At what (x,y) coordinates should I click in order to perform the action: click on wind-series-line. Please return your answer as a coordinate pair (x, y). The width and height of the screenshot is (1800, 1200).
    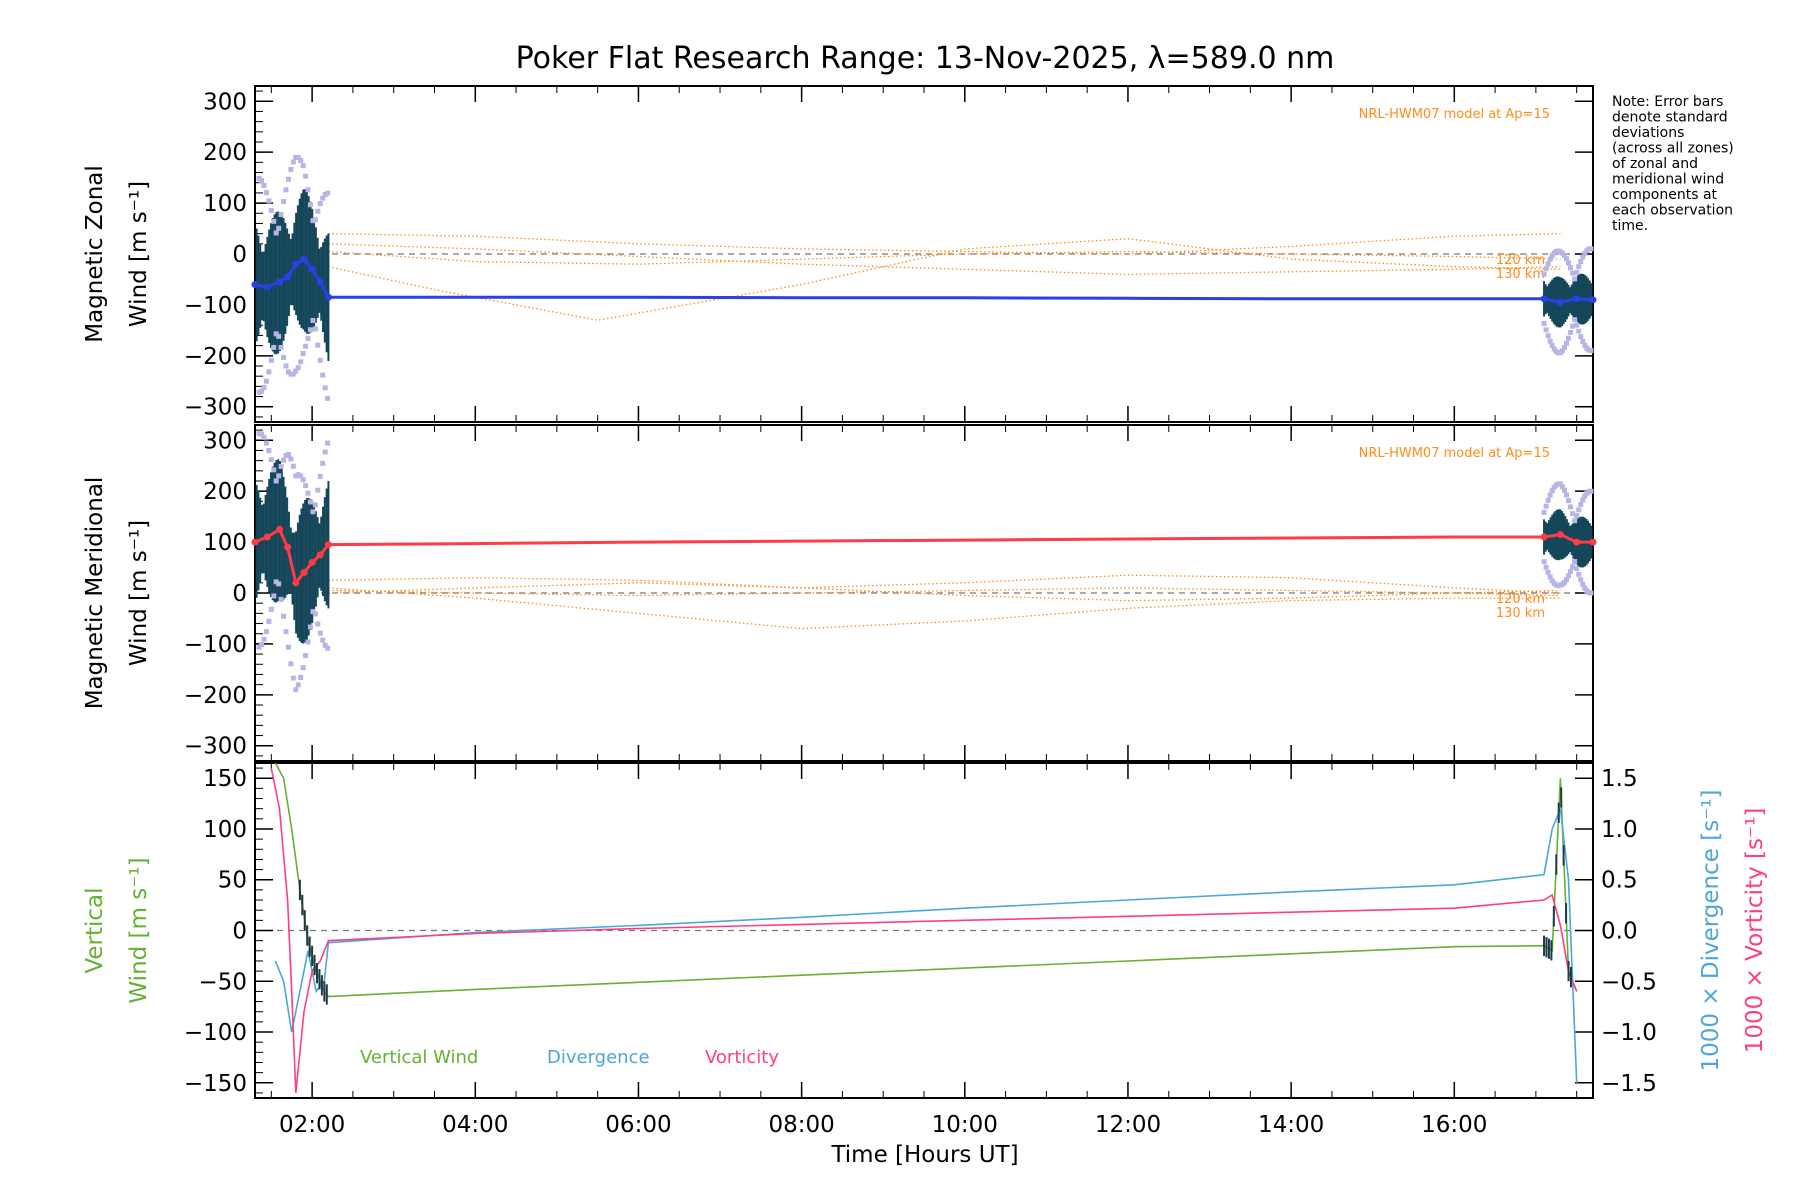
    Looking at the image, I should click on (923, 557).